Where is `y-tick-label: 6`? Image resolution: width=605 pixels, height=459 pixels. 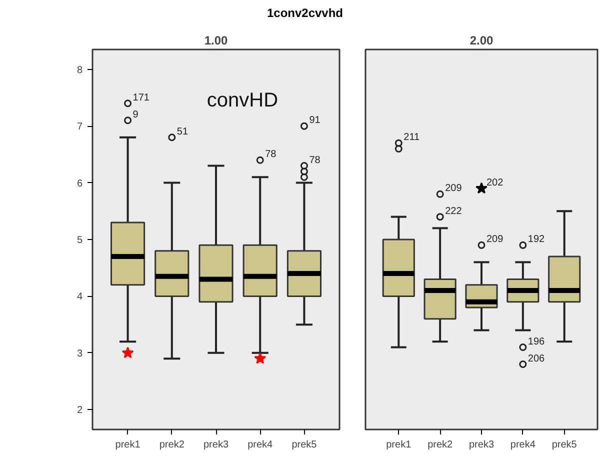
y-tick-label: 6 is located at coordinates (79, 184).